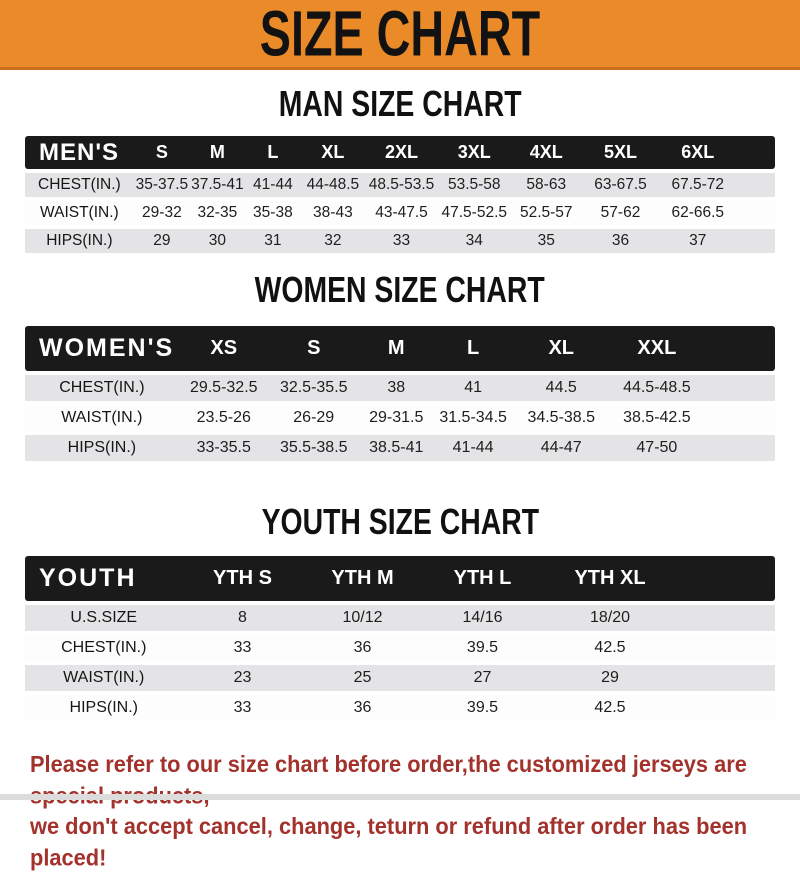  What do you see at coordinates (474, 241) in the screenshot?
I see `size-cell: 34` at bounding box center [474, 241].